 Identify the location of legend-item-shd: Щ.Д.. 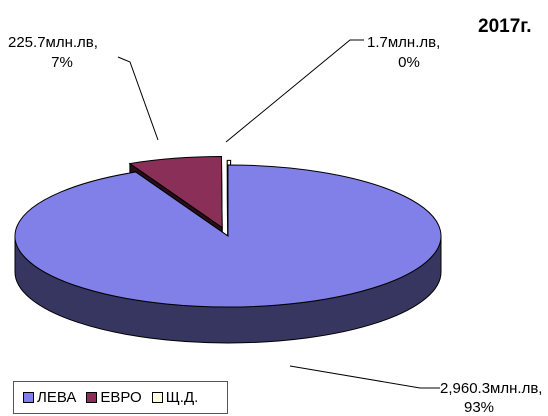
(175, 397).